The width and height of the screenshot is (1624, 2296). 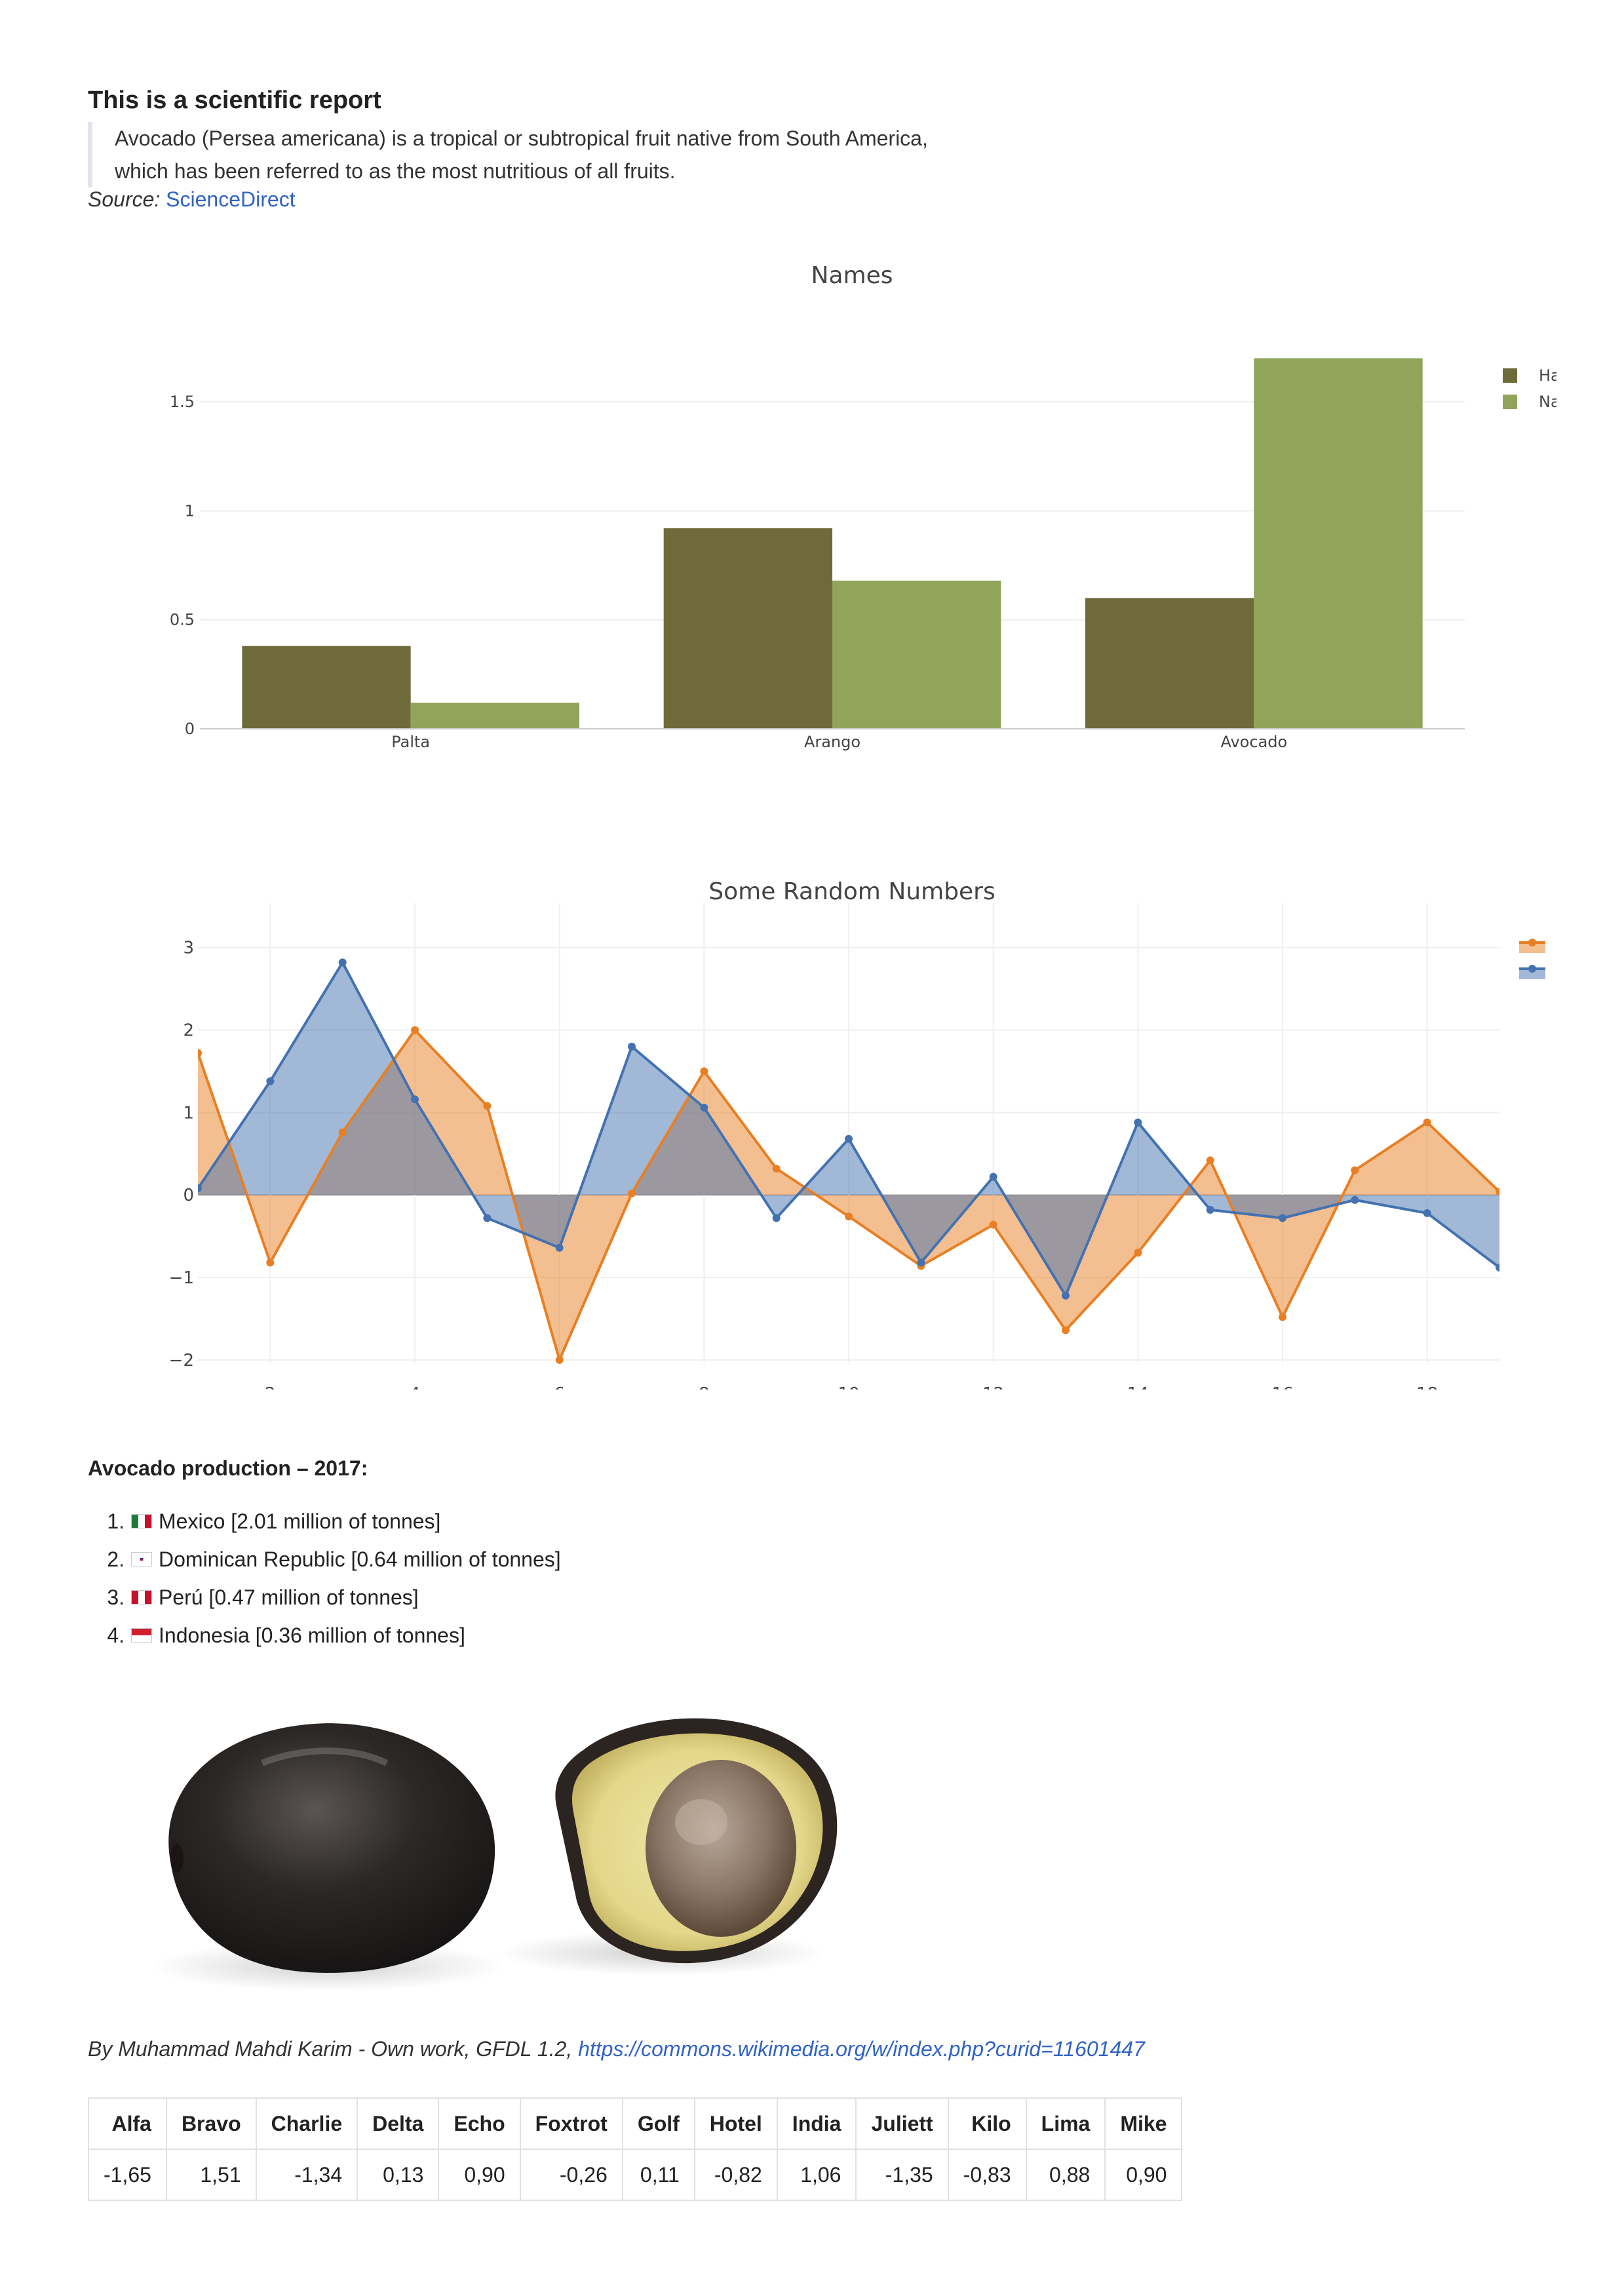 What do you see at coordinates (735, 2175) in the screenshot?
I see `table-cell: -0,82` at bounding box center [735, 2175].